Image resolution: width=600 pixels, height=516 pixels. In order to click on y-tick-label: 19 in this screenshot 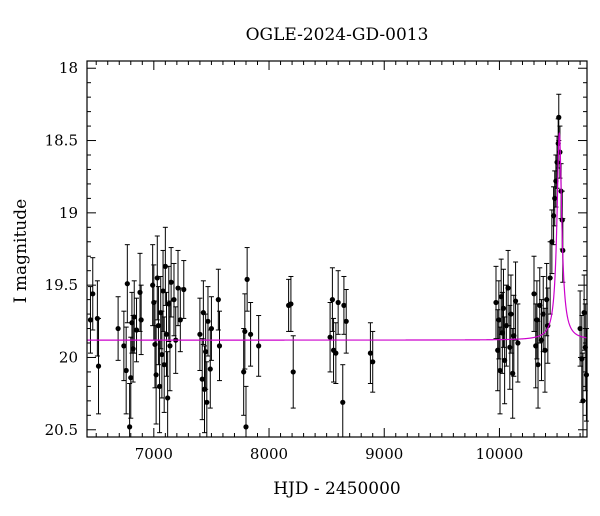, I will do `click(68, 213)`.